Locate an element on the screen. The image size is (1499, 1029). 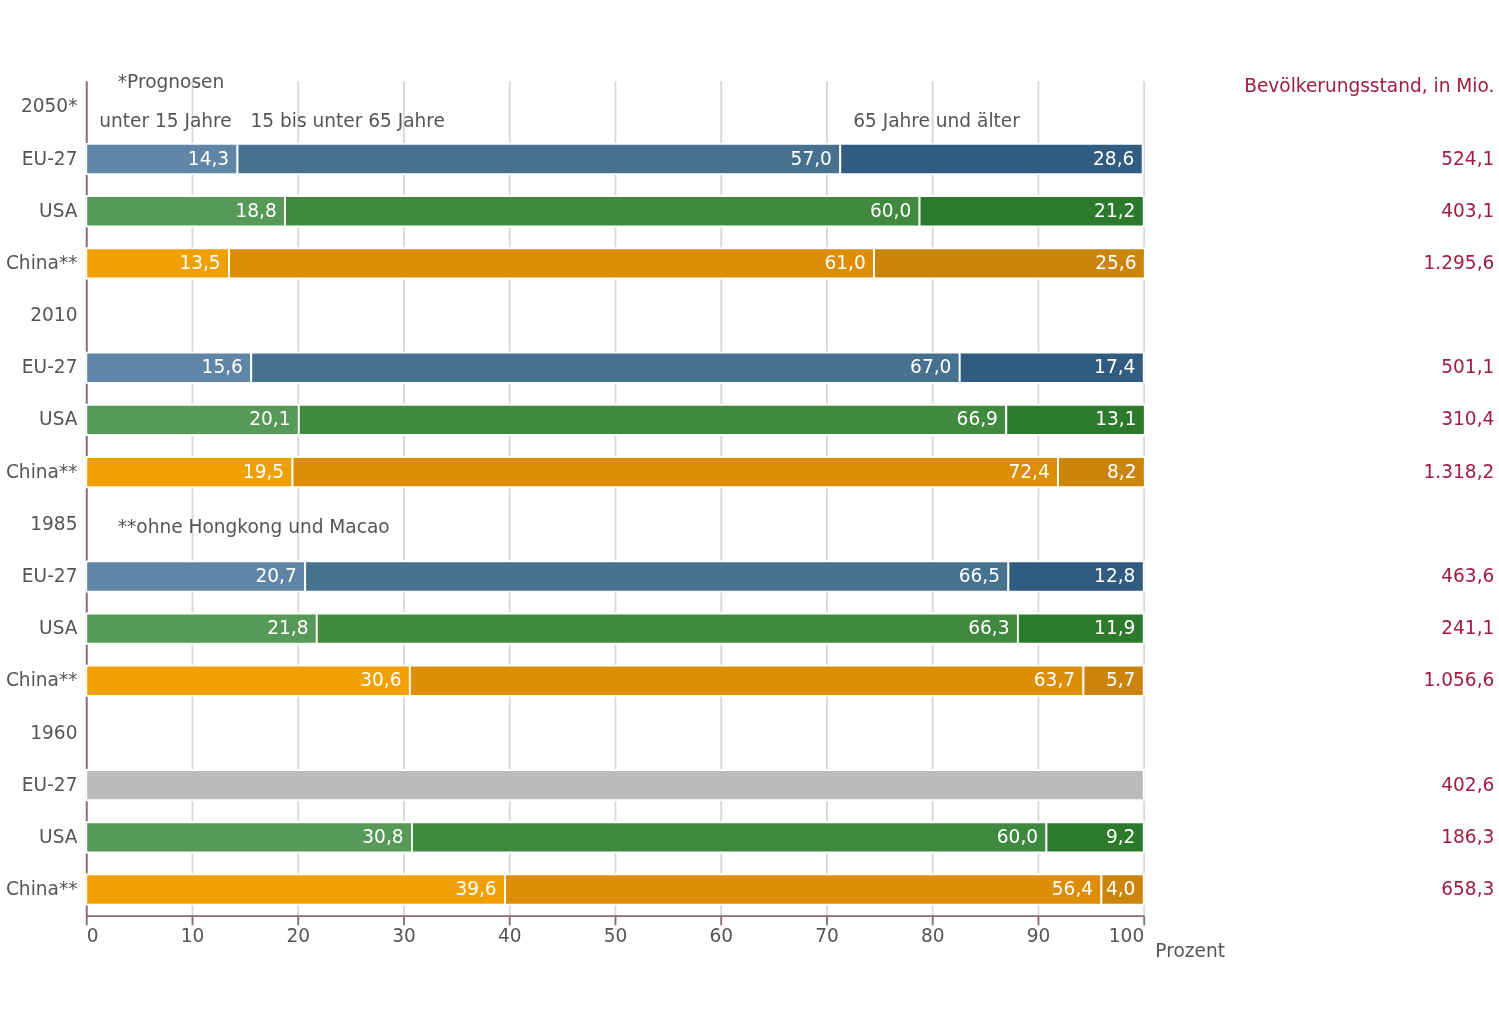
y-tick-label: 2010 is located at coordinates (54, 315).